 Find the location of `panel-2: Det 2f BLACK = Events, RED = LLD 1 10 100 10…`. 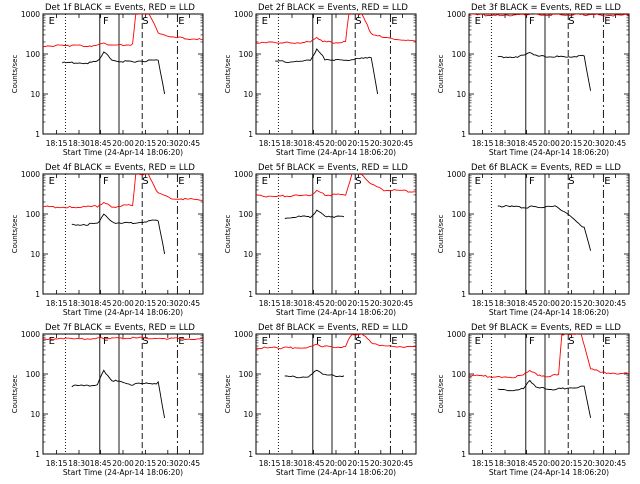

panel-2: Det 2f BLACK = Events, RED = LLD 1 10 100 10… is located at coordinates (320, 80).